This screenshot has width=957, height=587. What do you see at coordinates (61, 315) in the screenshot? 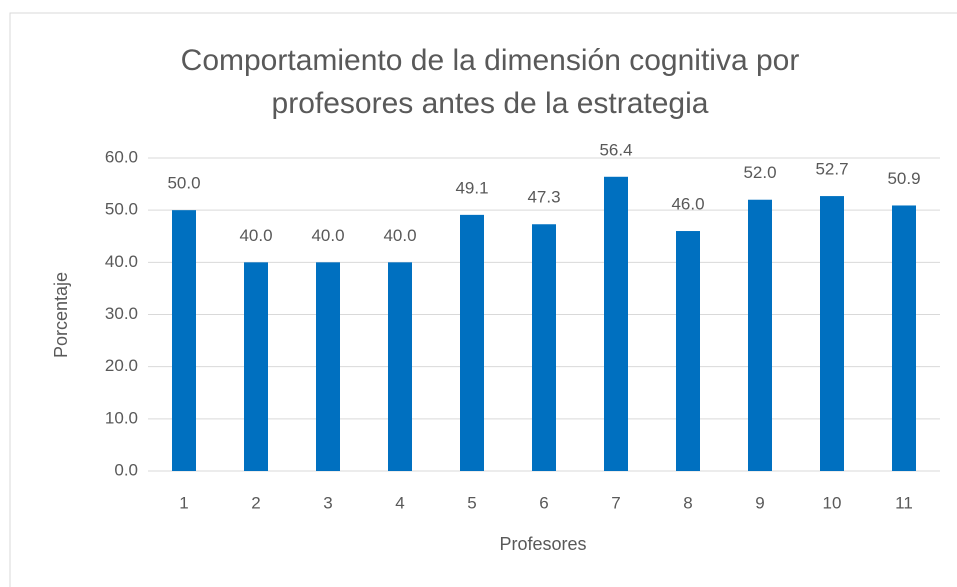
I see `y-axis-label: Porcentaje` at bounding box center [61, 315].